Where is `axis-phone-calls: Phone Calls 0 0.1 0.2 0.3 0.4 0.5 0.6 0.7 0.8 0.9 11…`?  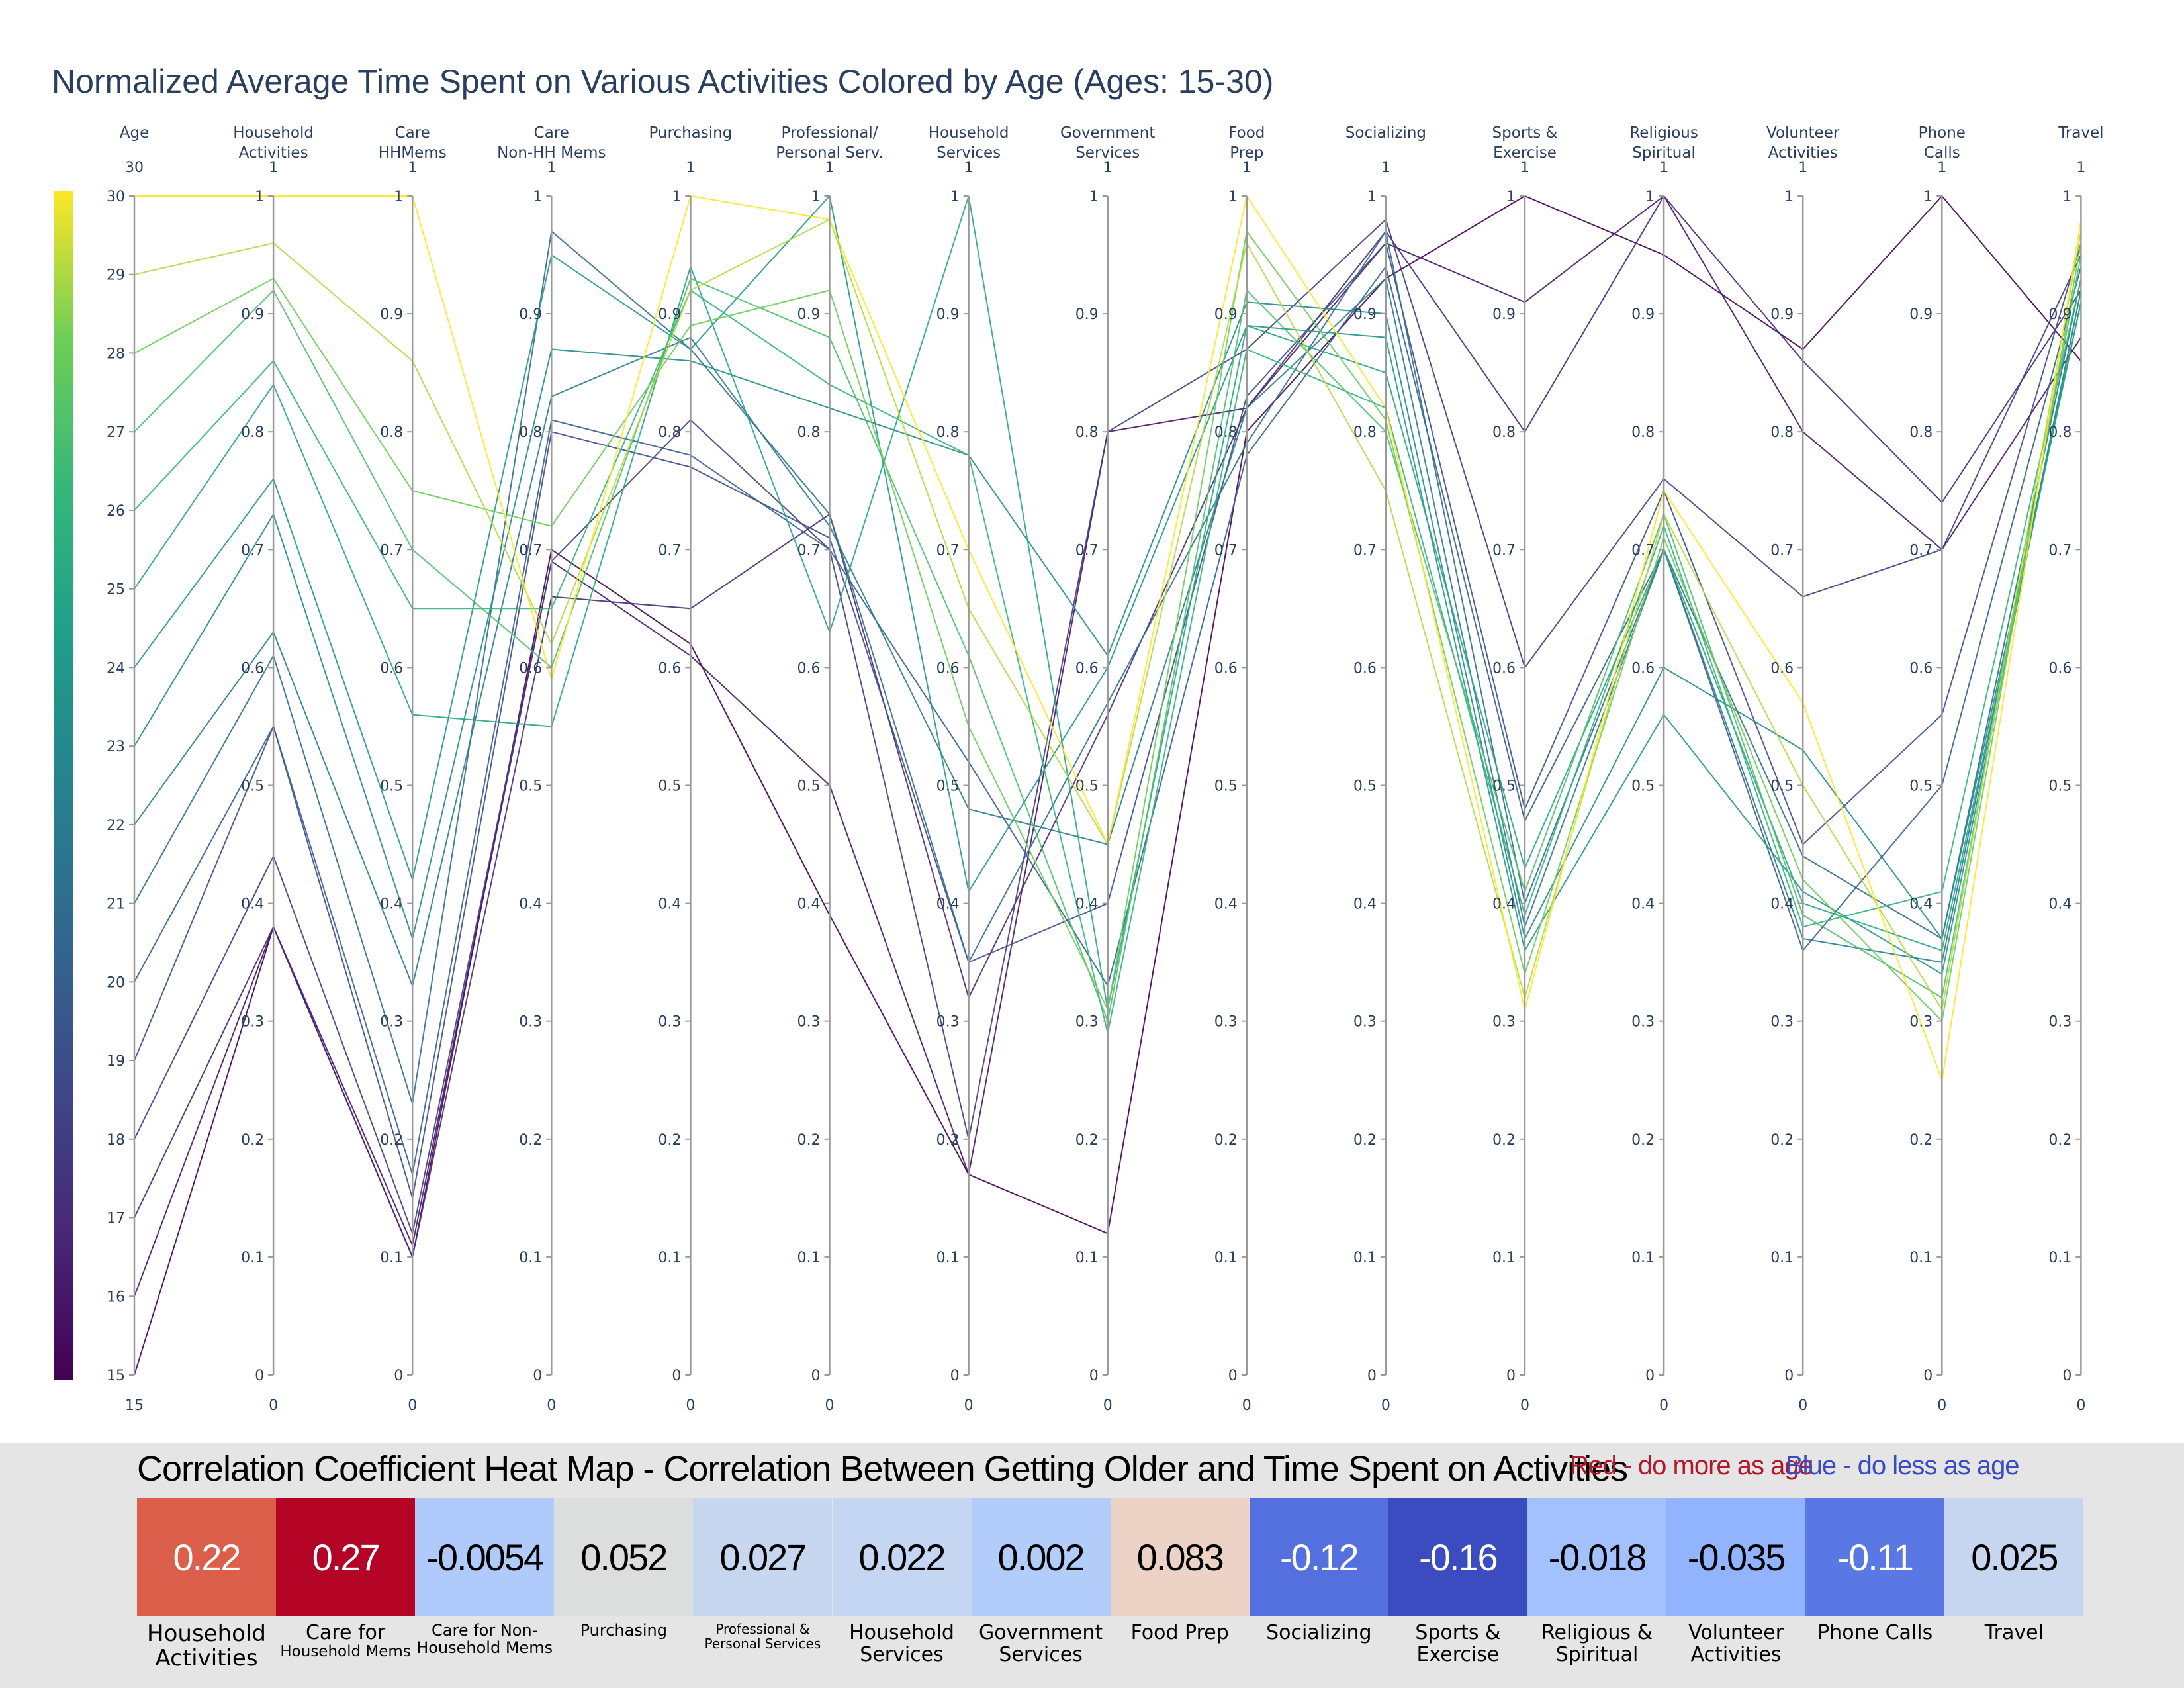
axis-phone-calls: Phone Calls 0 0.1 0.2 0.3 0.4 0.5 0.6 0.7 0.8 0.9 11… is located at coordinates (1937, 769).